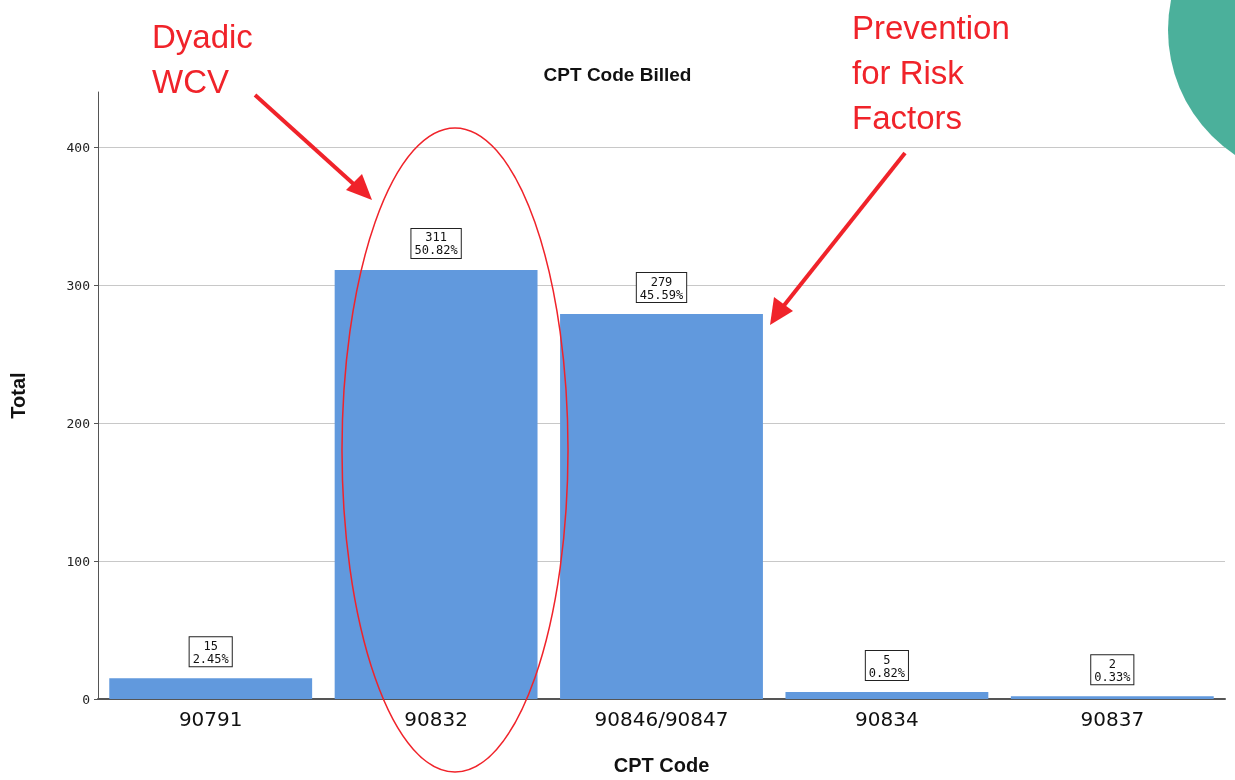 Image resolution: width=1235 pixels, height=780 pixels. Describe the element at coordinates (887, 666) in the screenshot. I see `data-label: 5 0.82%` at that location.